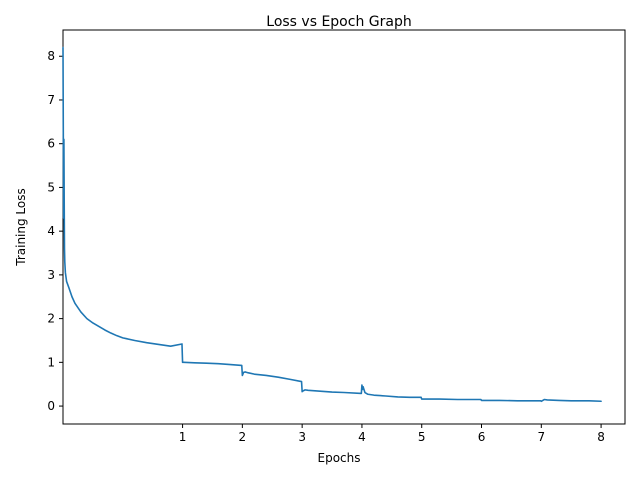  What do you see at coordinates (541, 437) in the screenshot?
I see `x-tick-label: 7` at bounding box center [541, 437].